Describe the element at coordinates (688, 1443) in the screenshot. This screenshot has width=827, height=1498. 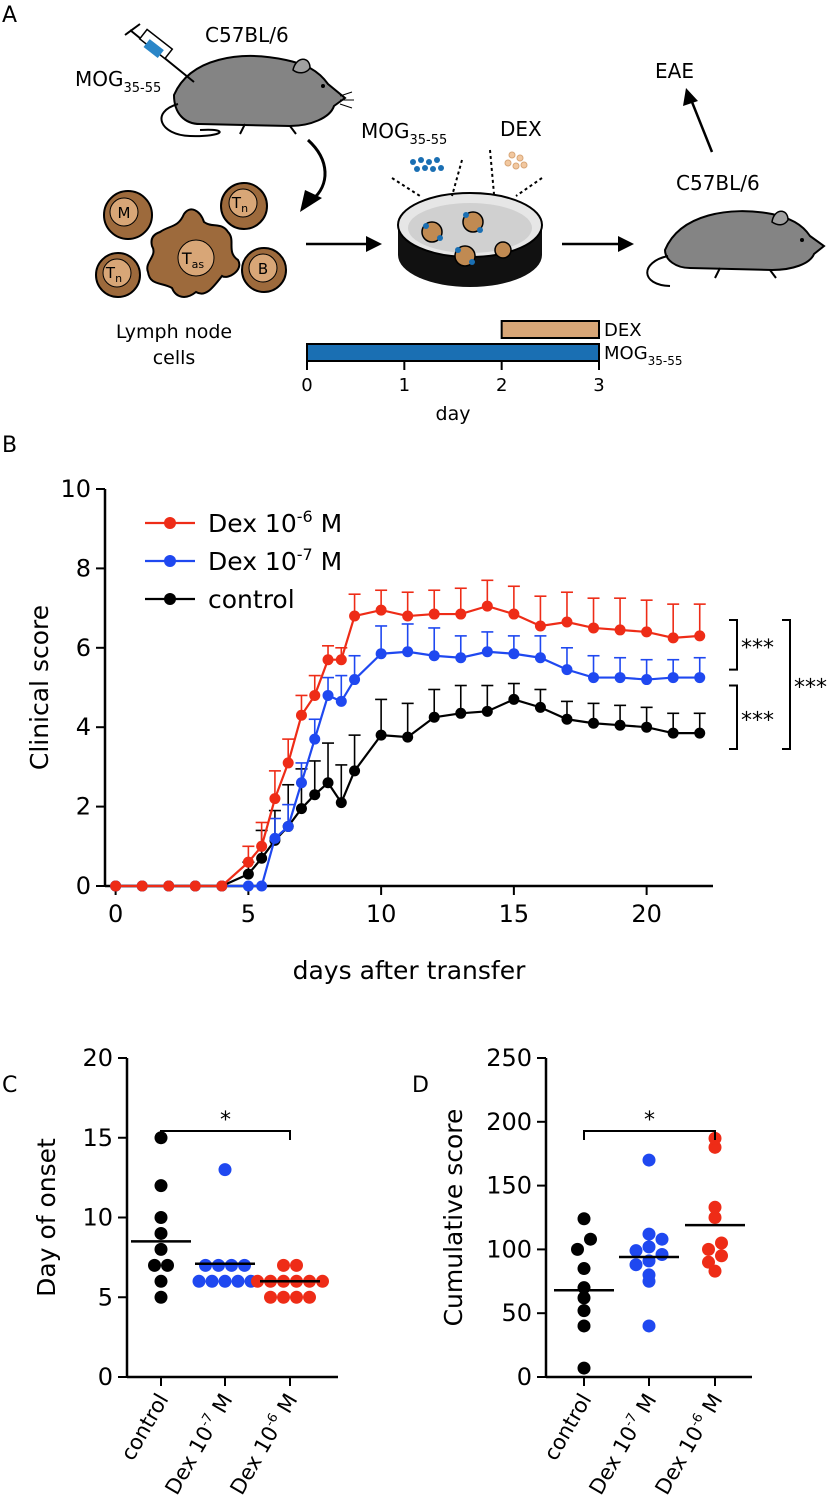
I see `x-category-label: Dex 10-6 M` at that location.